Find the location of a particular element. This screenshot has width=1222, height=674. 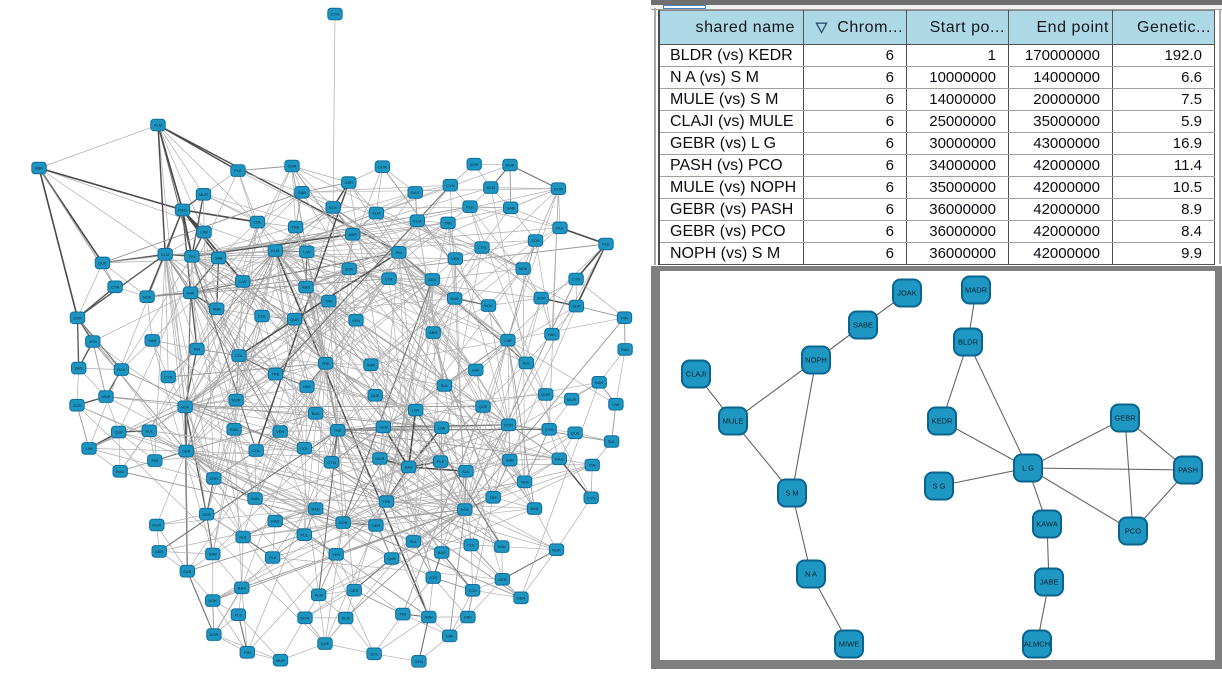

svg-text: PCO is located at coordinates (1133, 531).